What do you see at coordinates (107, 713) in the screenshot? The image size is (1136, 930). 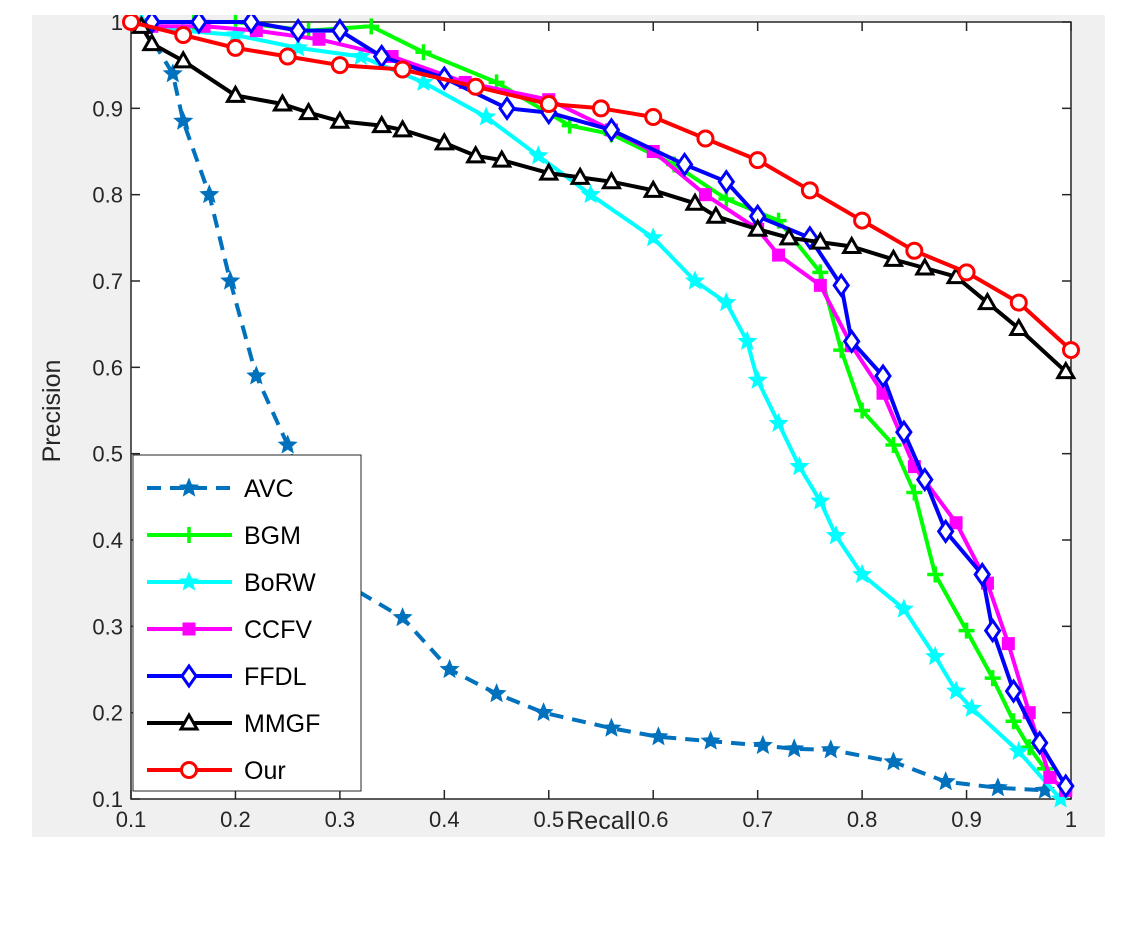 I see `y-tick-label: 0.2` at bounding box center [107, 713].